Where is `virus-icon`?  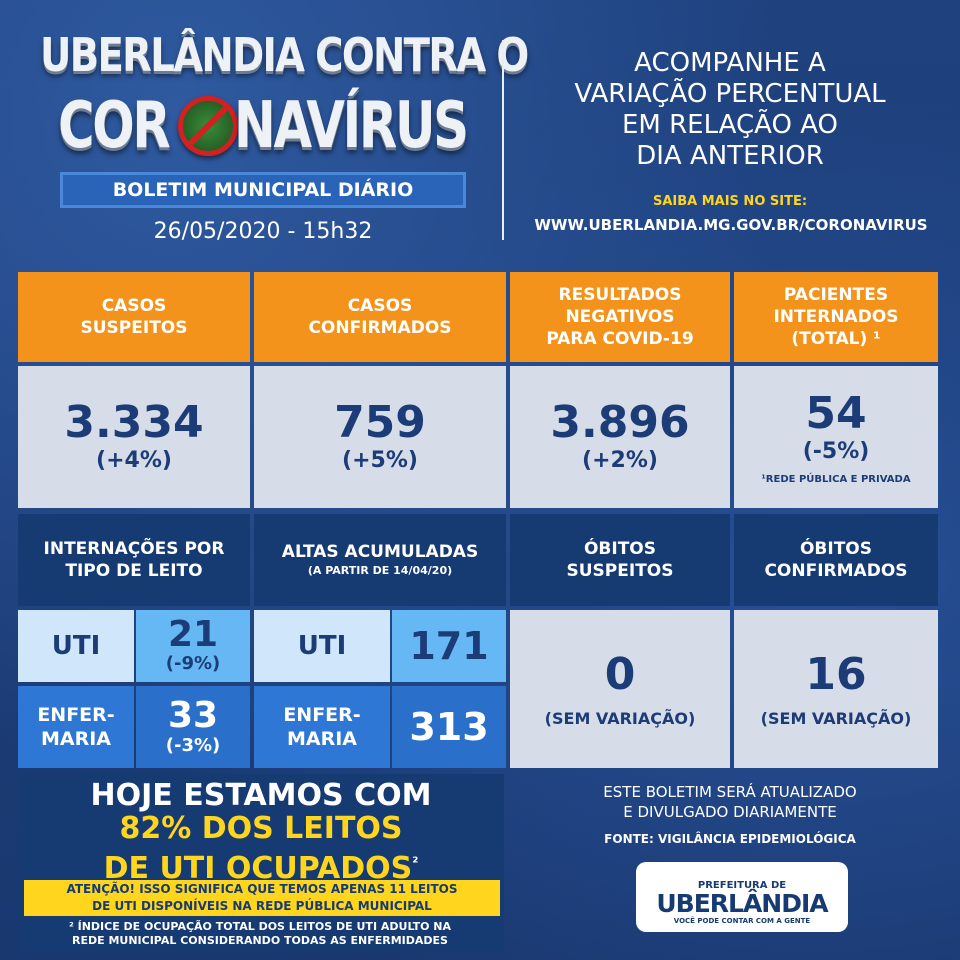
virus-icon is located at coordinates (207, 126).